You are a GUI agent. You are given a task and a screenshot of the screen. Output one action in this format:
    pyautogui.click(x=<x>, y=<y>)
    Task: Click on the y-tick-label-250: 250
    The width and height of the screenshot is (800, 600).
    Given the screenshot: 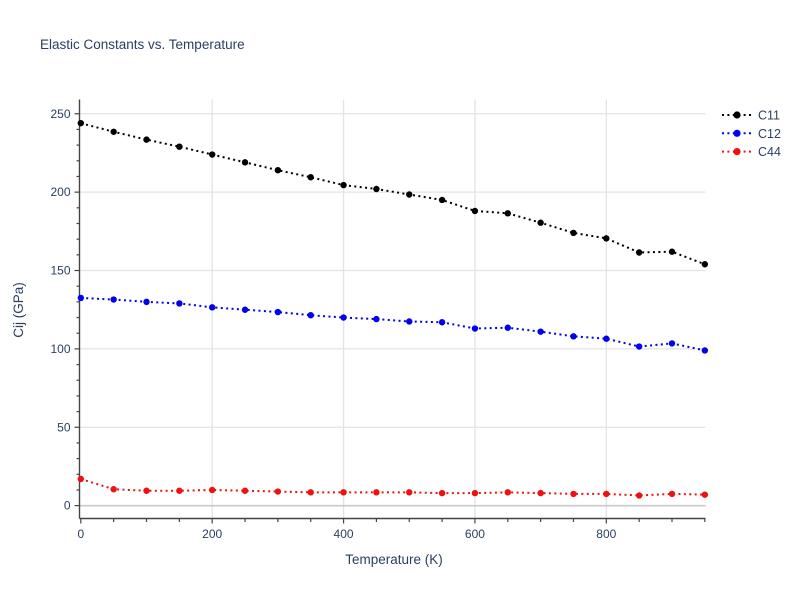 What is the action you would take?
    pyautogui.click(x=60, y=114)
    